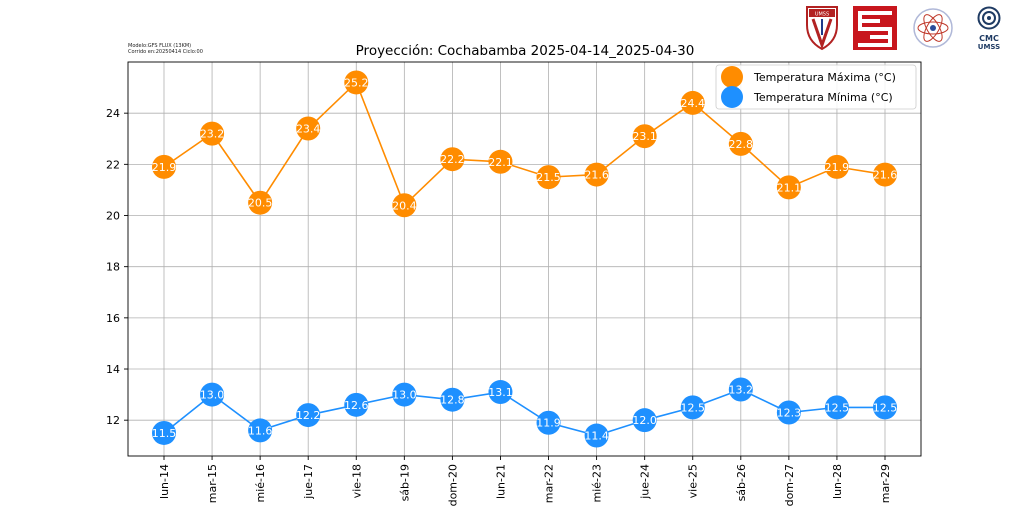 The width and height of the screenshot is (1024, 512). What do you see at coordinates (113, 267) in the screenshot?
I see `y-tick-label: 18` at bounding box center [113, 267].